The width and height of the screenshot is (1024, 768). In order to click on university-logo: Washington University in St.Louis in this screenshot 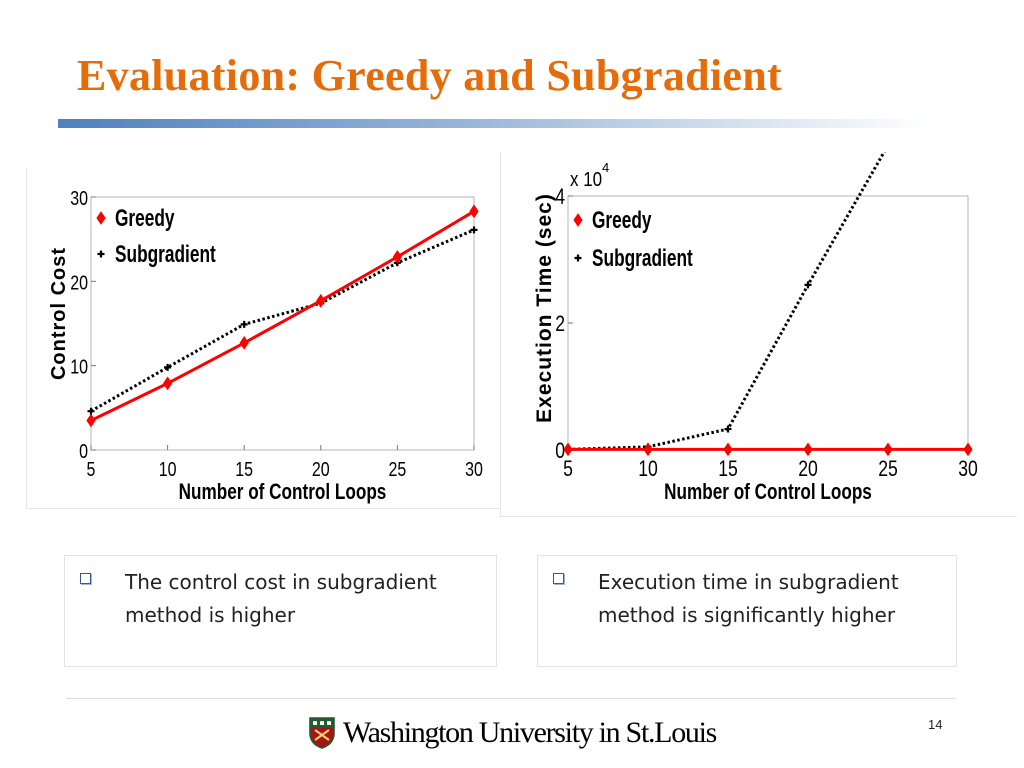, I will do `click(513, 733)`.